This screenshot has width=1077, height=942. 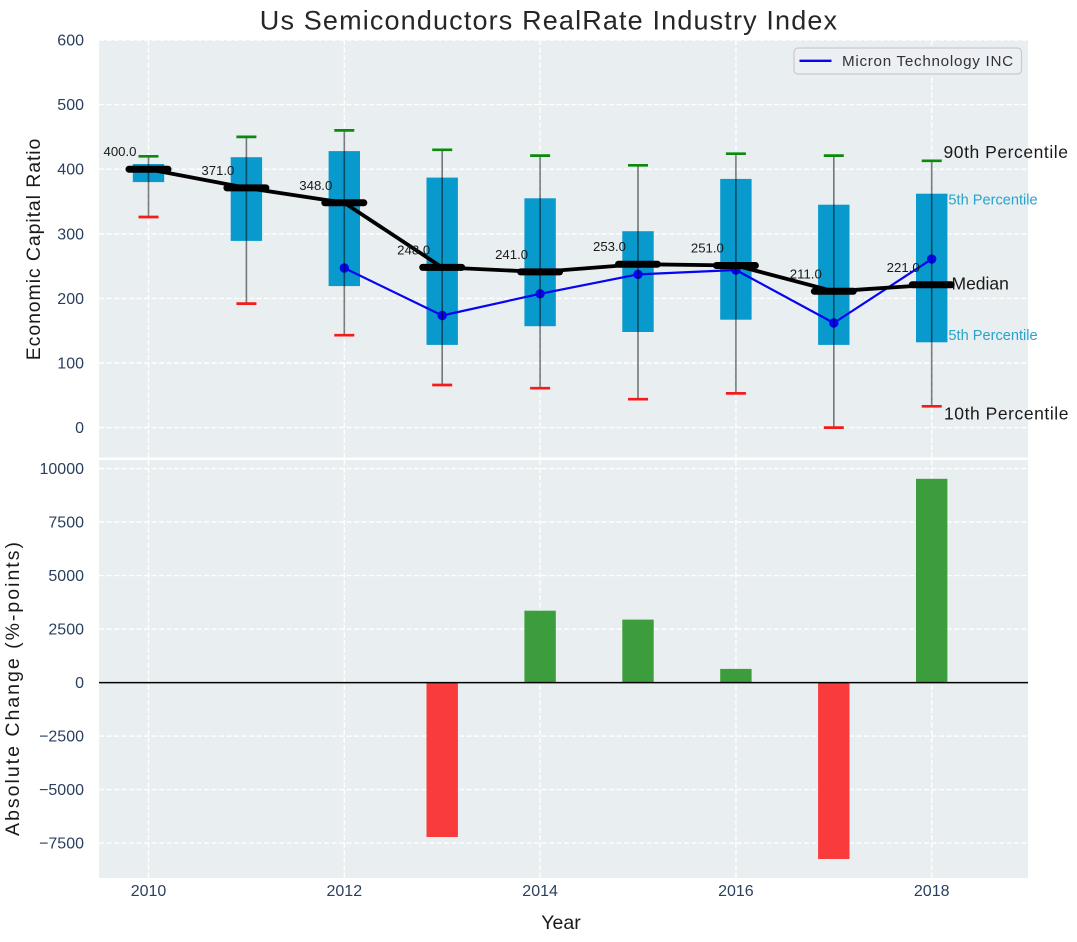 I want to click on svg-text: 2500, so click(x=66, y=630).